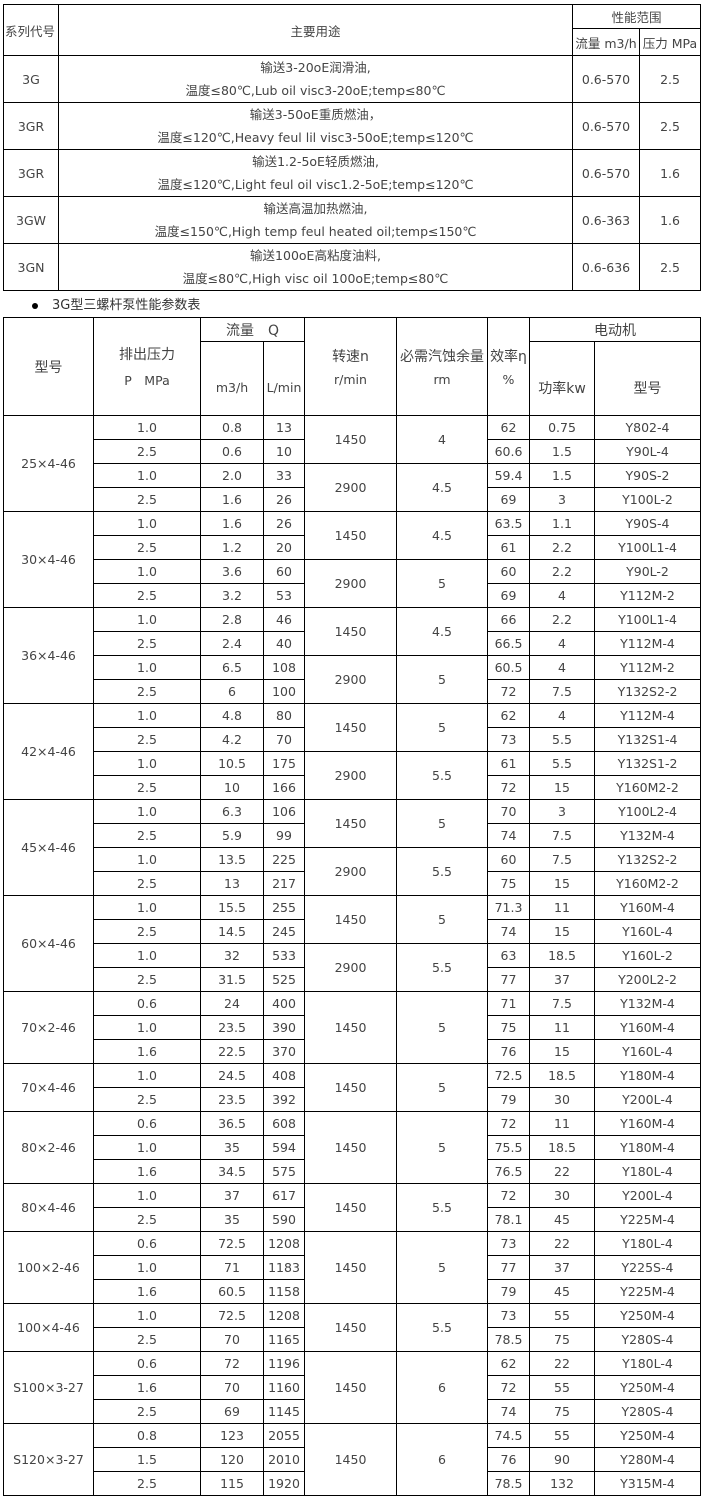 The width and height of the screenshot is (704, 1496). Describe the element at coordinates (647, 1051) in the screenshot. I see `motor-model: Y160L-4` at that location.